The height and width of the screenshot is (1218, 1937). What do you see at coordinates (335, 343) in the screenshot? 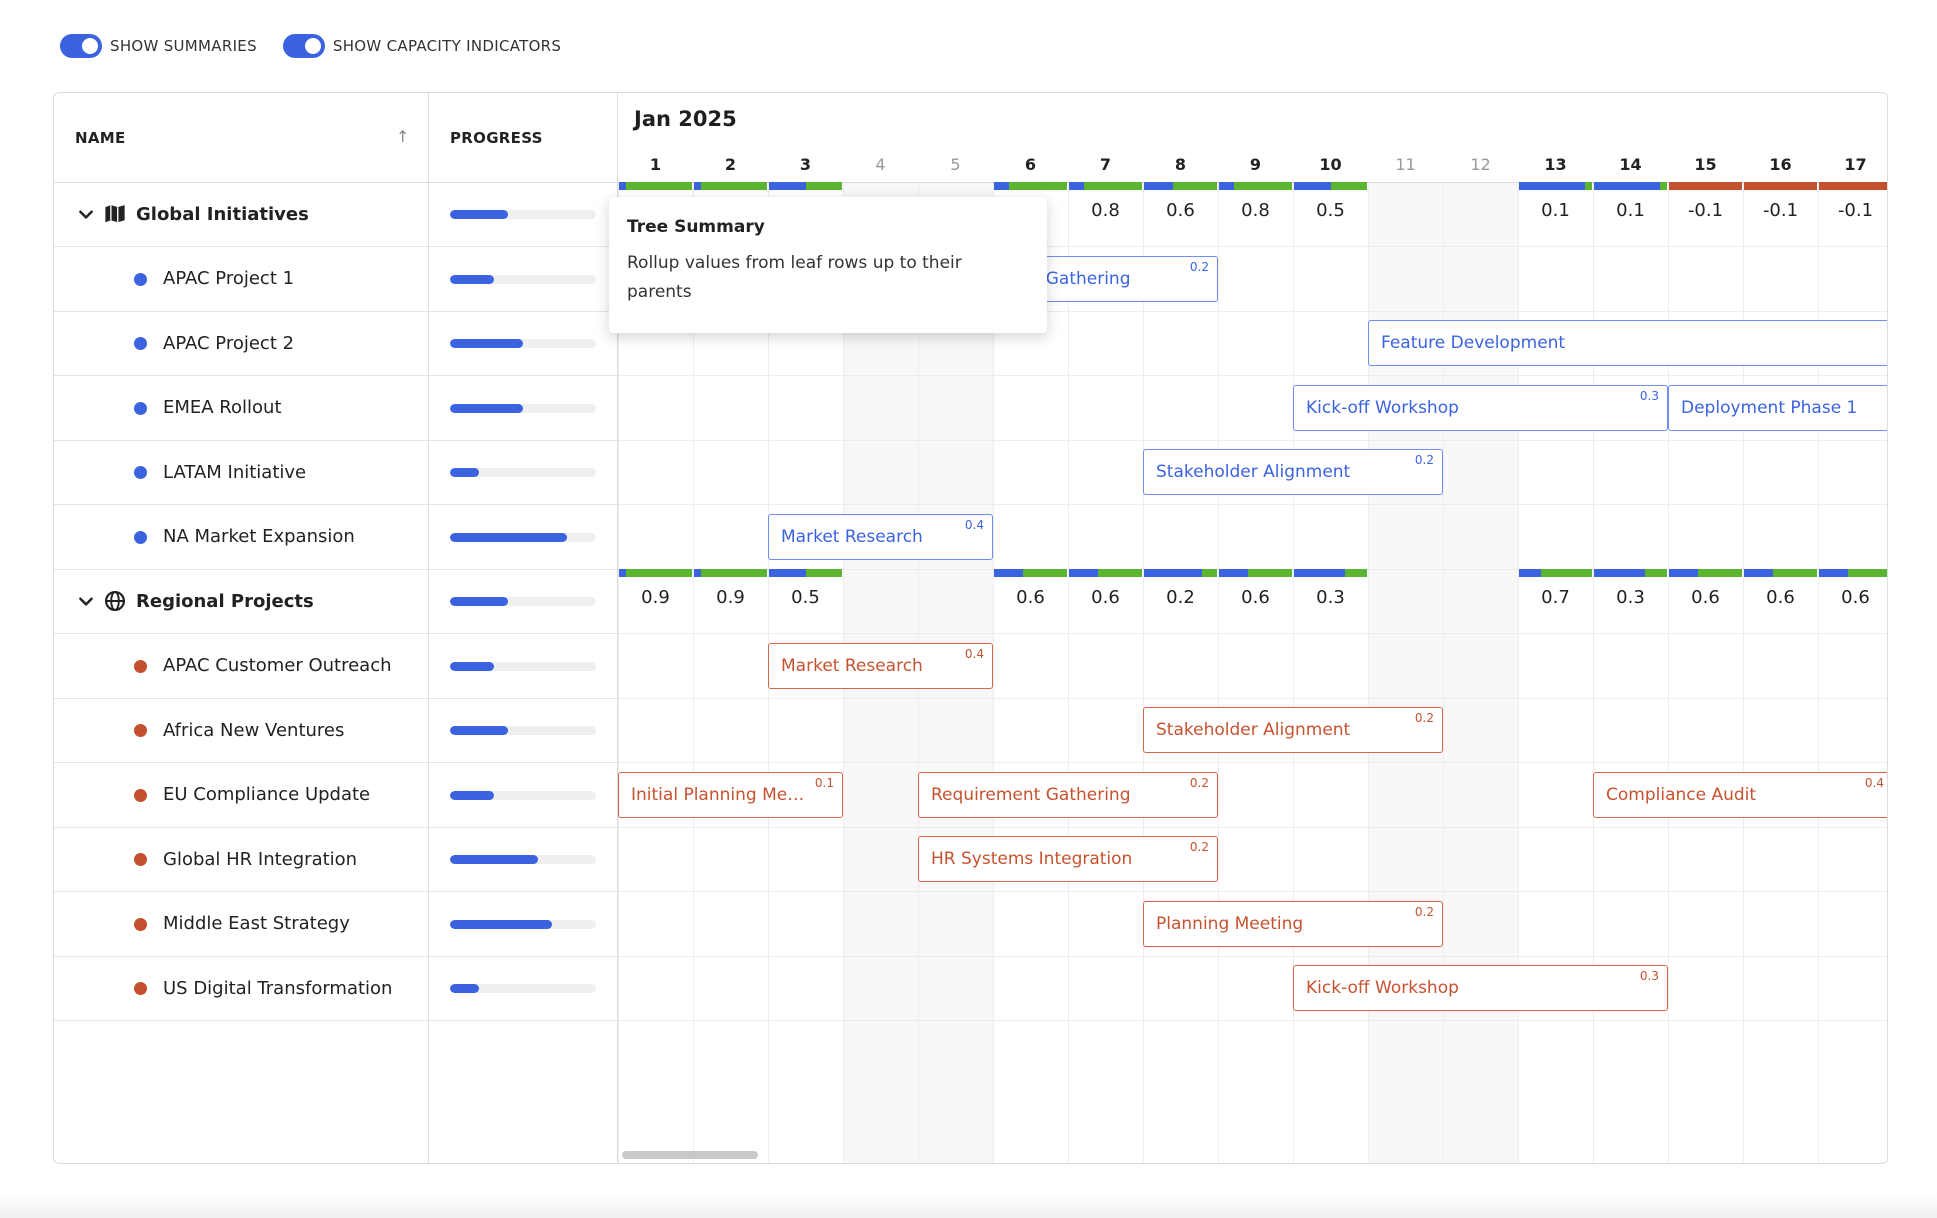
I see `task-row: APAC Project 2` at bounding box center [335, 343].